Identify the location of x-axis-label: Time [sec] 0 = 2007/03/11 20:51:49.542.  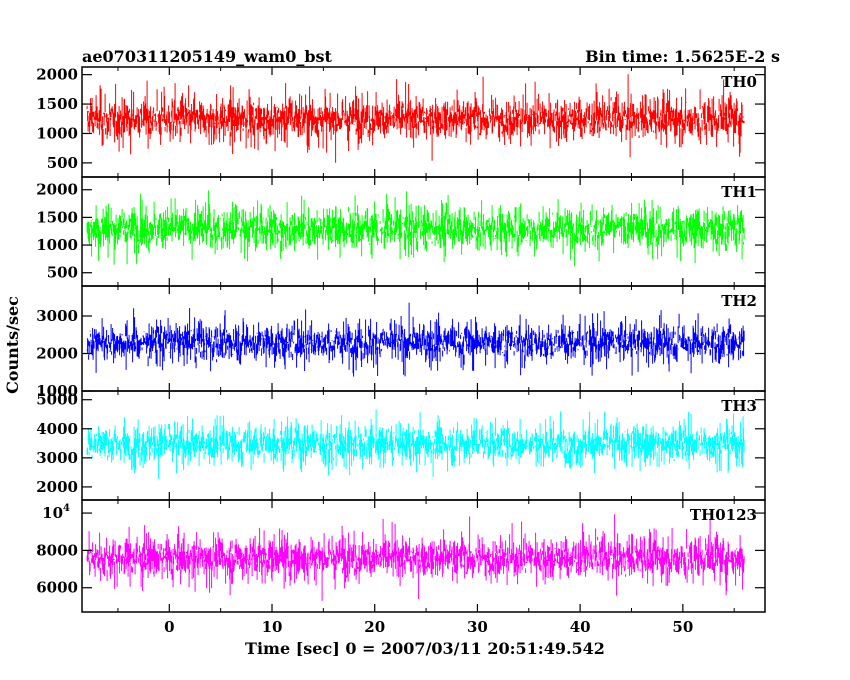
(425, 648).